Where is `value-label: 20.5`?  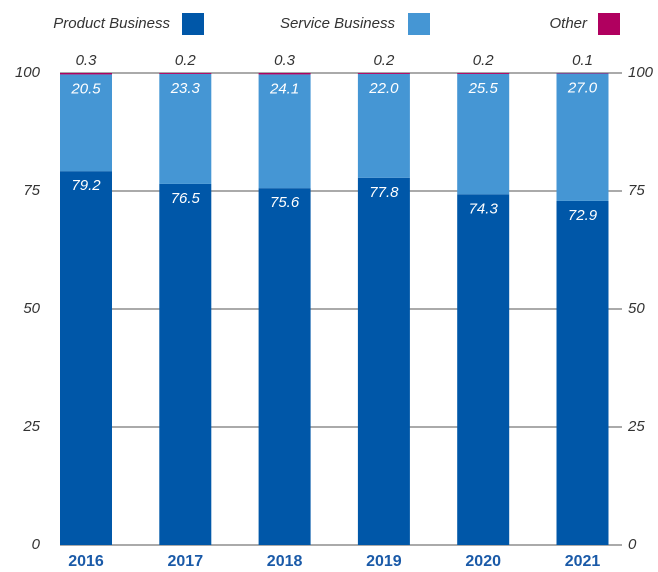 value-label: 20.5 is located at coordinates (85, 88).